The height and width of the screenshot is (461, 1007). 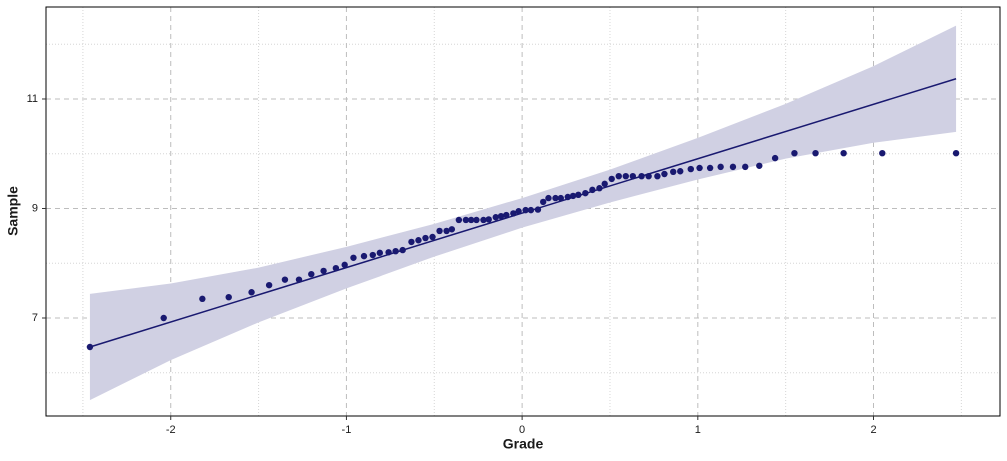 What do you see at coordinates (35, 318) in the screenshot?
I see `y-tick-label: 7` at bounding box center [35, 318].